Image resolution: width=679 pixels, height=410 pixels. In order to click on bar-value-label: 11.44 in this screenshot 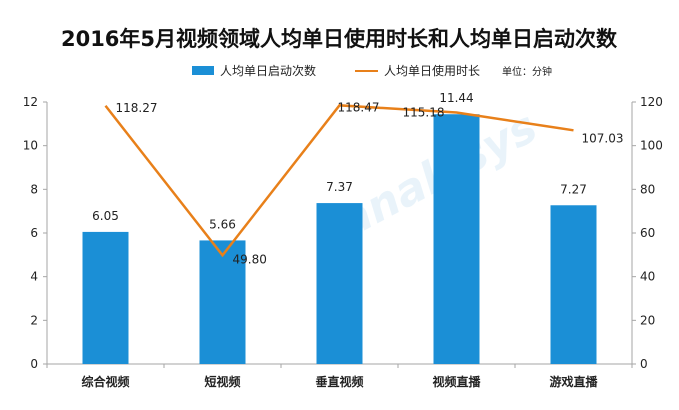, I will do `click(456, 98)`.